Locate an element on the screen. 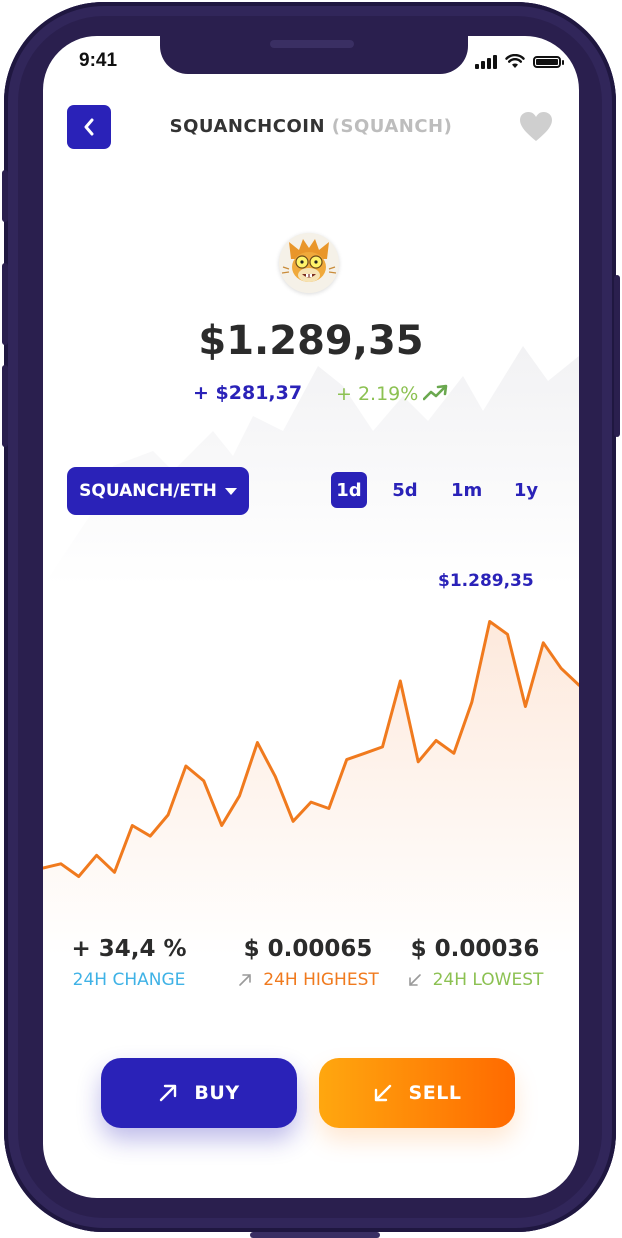 This screenshot has width=622, height=1238. squanchy-cat-avatar-icon is located at coordinates (309, 263).